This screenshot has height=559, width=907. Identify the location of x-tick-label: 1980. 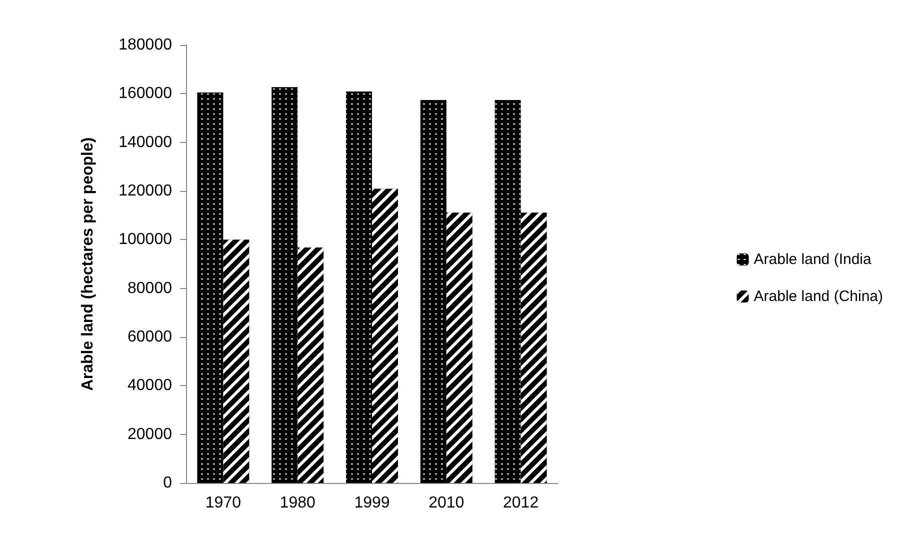
(298, 503).